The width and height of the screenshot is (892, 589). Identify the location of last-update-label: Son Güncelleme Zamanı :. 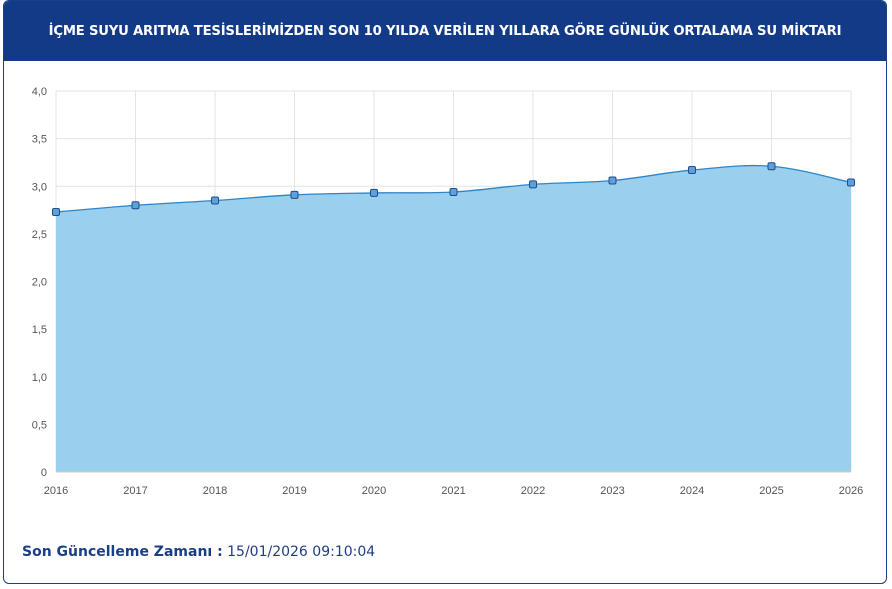
(122, 552).